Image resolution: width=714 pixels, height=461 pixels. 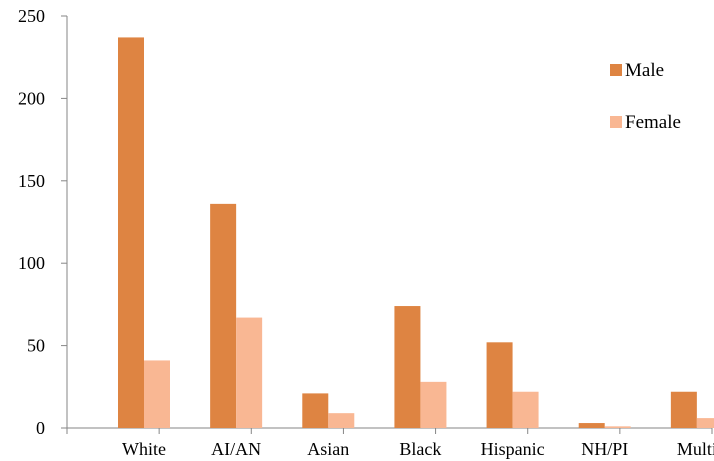 What do you see at coordinates (499, 385) in the screenshot?
I see `bar-male-hispanic` at bounding box center [499, 385].